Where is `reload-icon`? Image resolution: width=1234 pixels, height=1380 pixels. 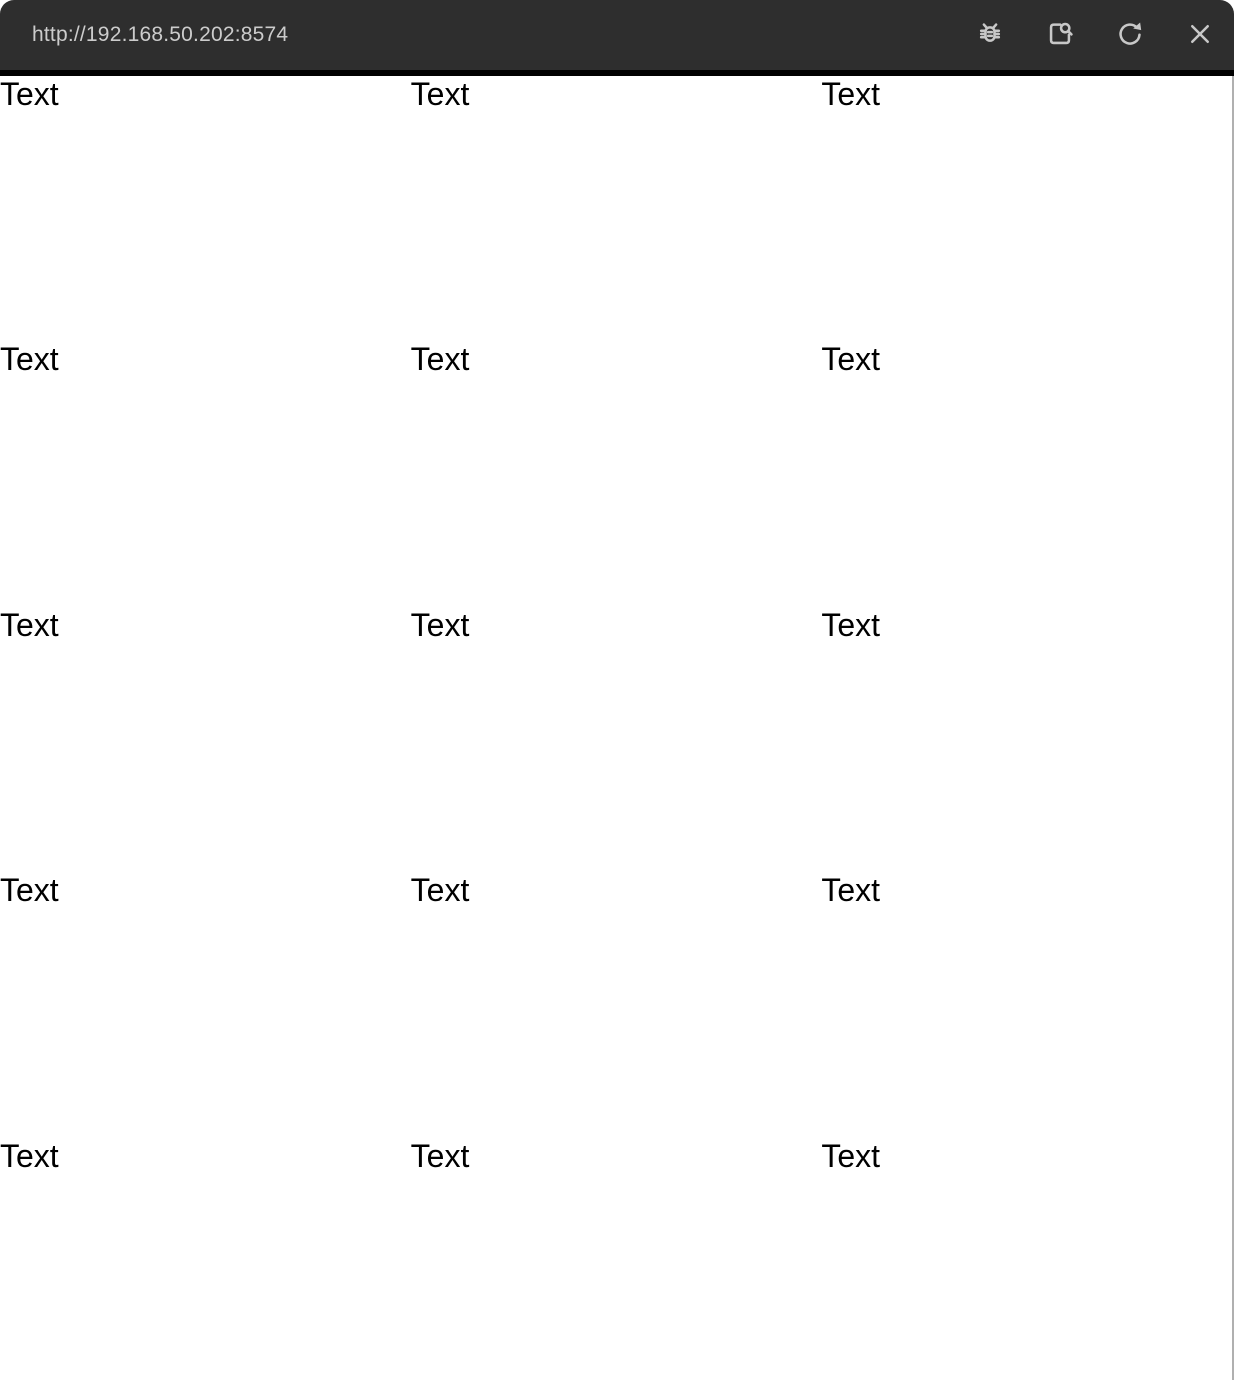 reload-icon is located at coordinates (1130, 35).